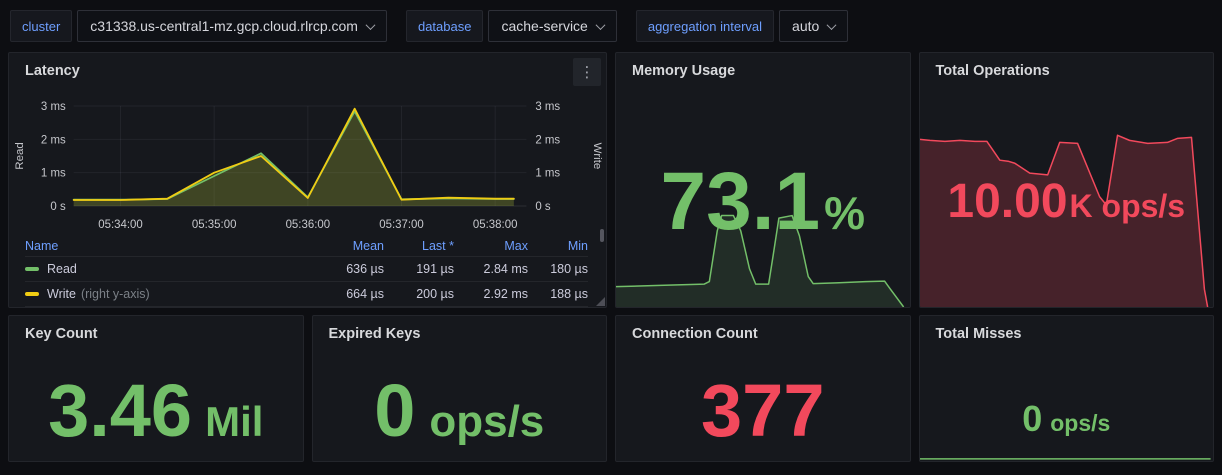 The image size is (1222, 475). Describe the element at coordinates (1080, 422) in the screenshot. I see `total-misses-unit: ops/s` at that location.